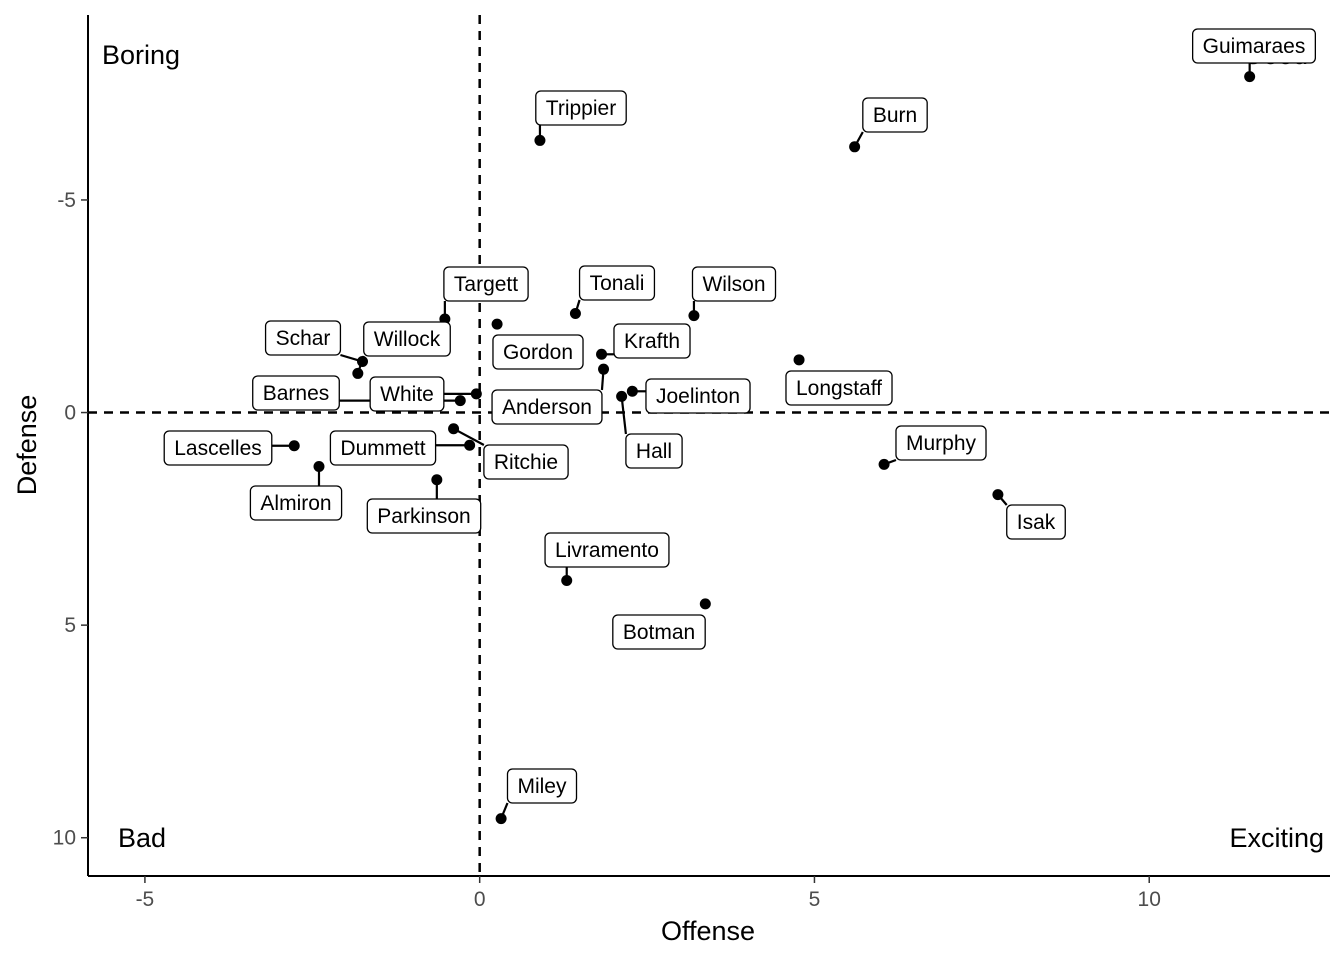 The image size is (1344, 960). Describe the element at coordinates (501, 819) in the screenshot. I see `data-point-miley` at that location.